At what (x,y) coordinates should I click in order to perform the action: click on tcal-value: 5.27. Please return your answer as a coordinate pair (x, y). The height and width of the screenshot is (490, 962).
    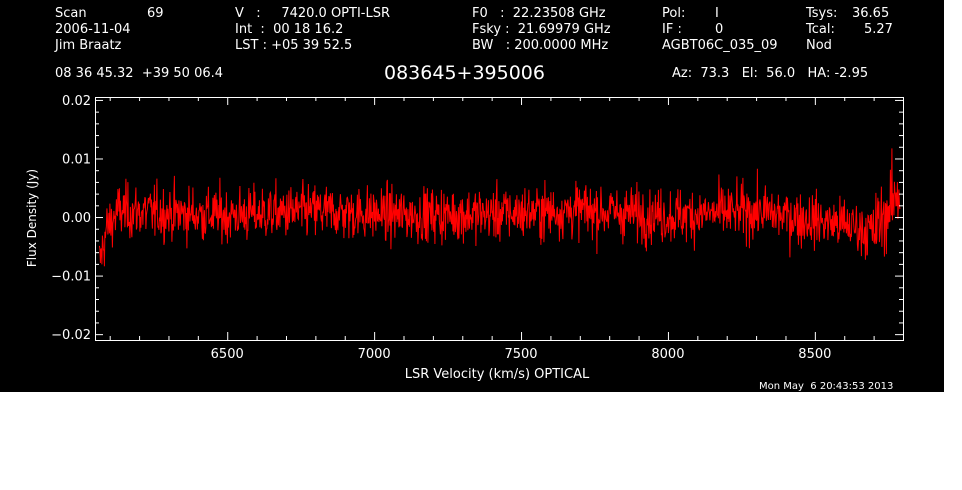
    Looking at the image, I should click on (878, 29).